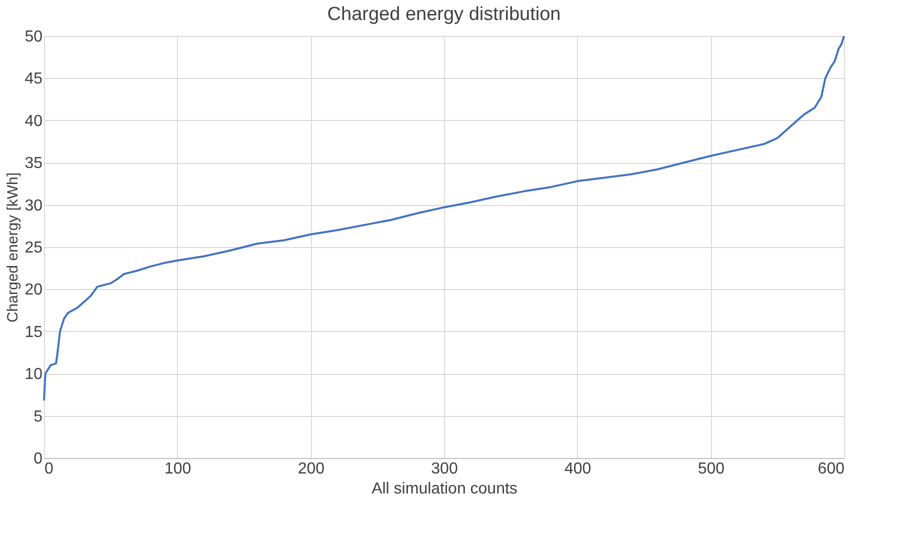  I want to click on x-tick-label: 300, so click(444, 469).